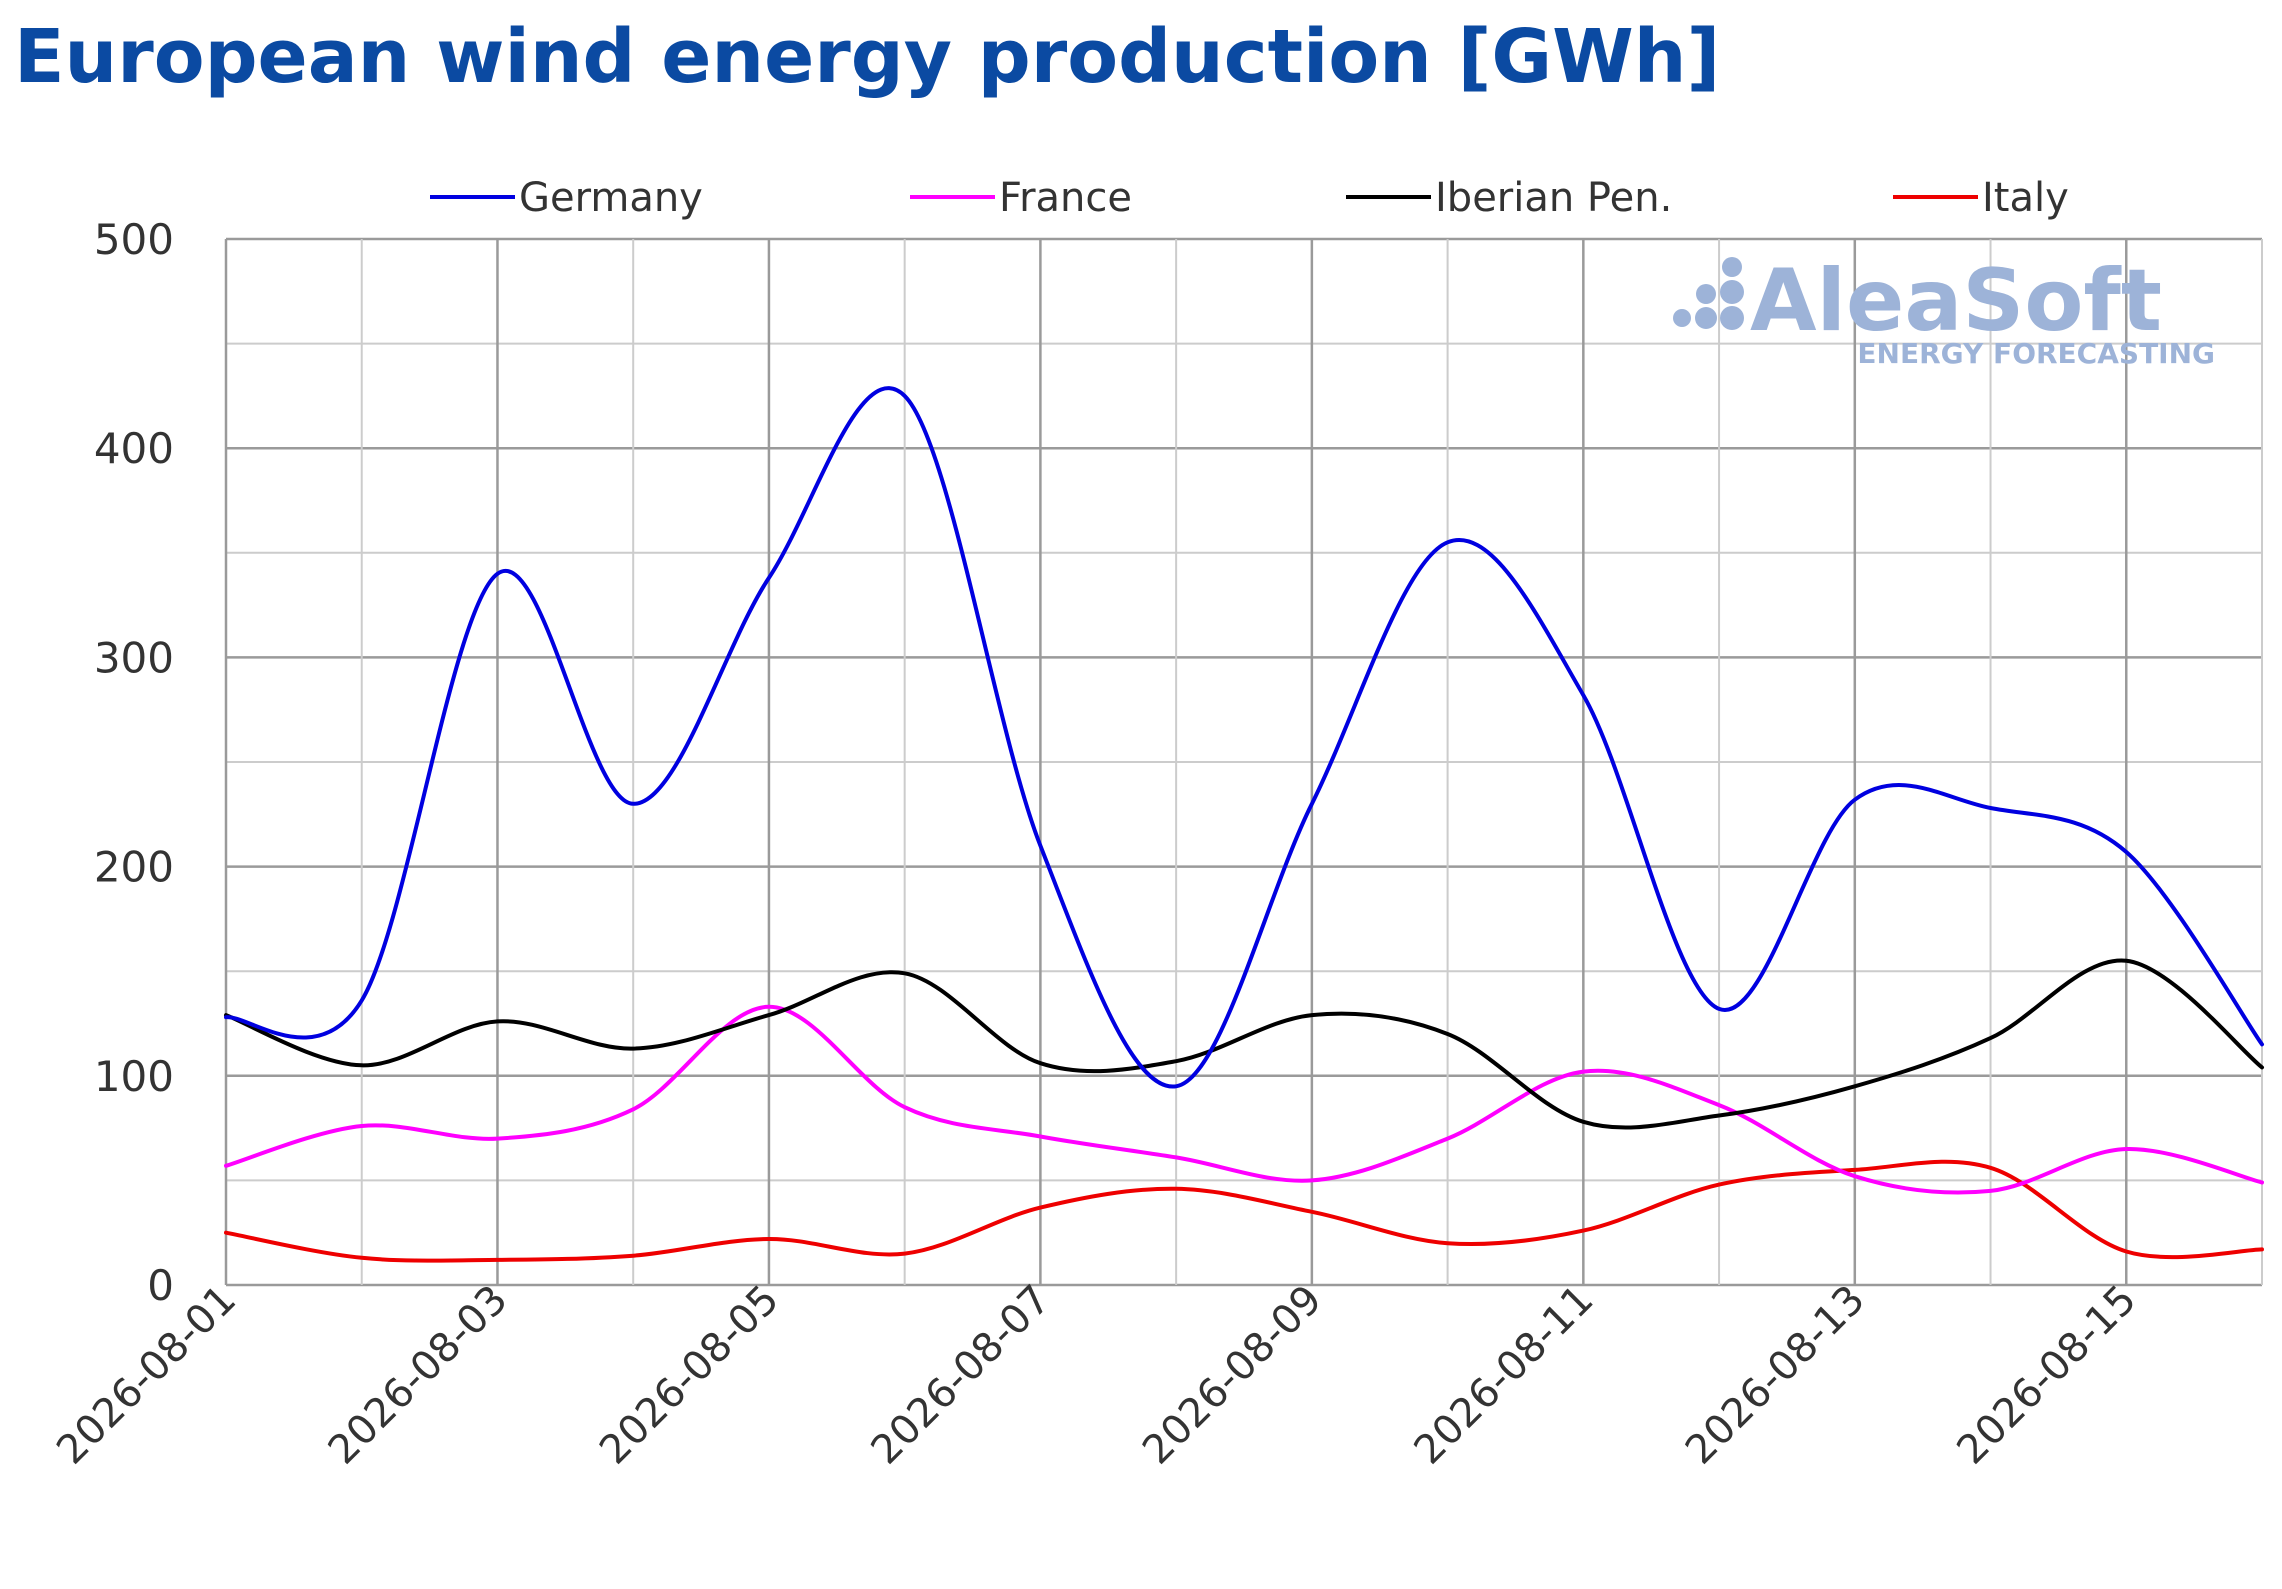 This screenshot has width=2282, height=1589. I want to click on x-tick-label: 2026-08-13, so click(1775, 1375).